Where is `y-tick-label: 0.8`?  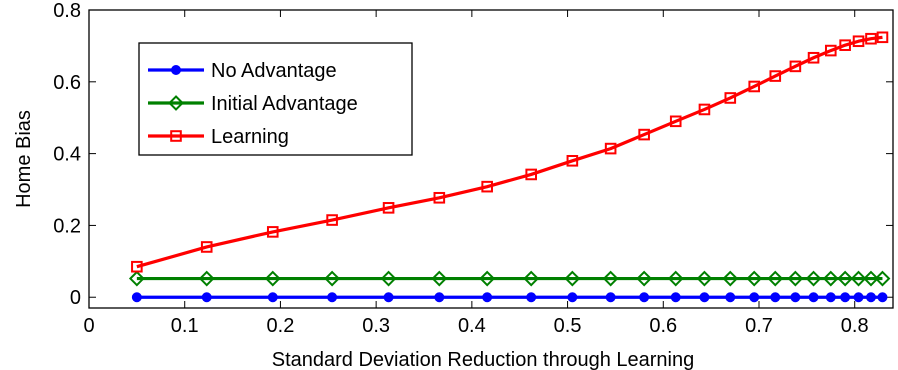
y-tick-label: 0.8 is located at coordinates (67, 11).